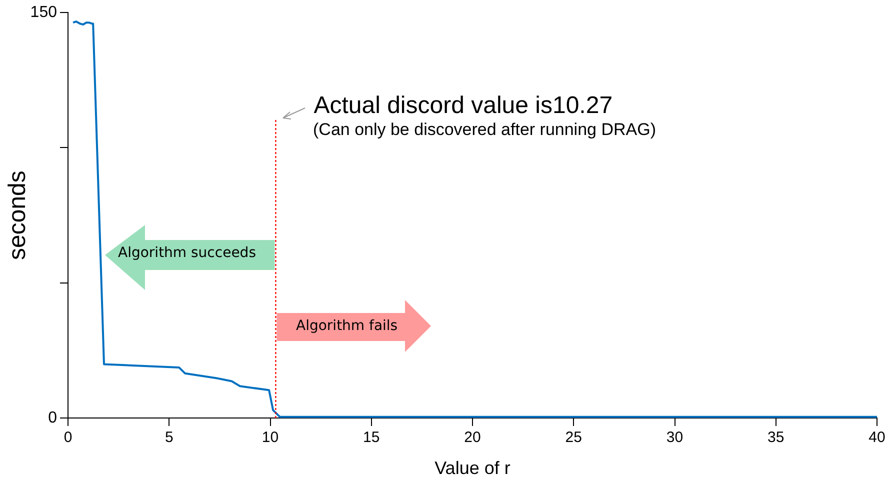  What do you see at coordinates (573, 437) in the screenshot?
I see `x-tick-label: 25` at bounding box center [573, 437].